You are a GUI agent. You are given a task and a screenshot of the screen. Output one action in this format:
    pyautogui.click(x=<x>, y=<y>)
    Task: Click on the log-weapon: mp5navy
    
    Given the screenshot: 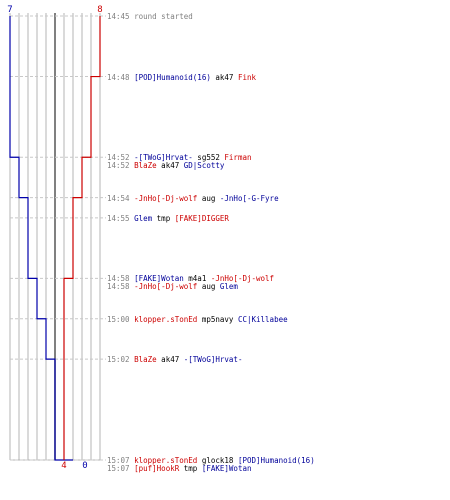 What is the action you would take?
    pyautogui.click(x=217, y=319)
    